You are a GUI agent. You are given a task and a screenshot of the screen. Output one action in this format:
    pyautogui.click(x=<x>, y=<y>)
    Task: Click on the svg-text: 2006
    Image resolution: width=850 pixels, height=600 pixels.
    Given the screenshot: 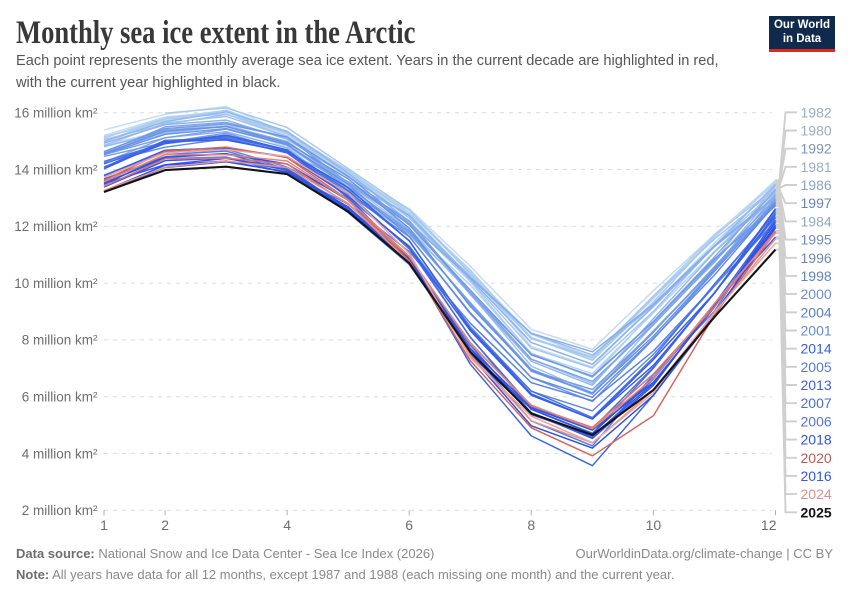 What is the action you would take?
    pyautogui.click(x=816, y=421)
    